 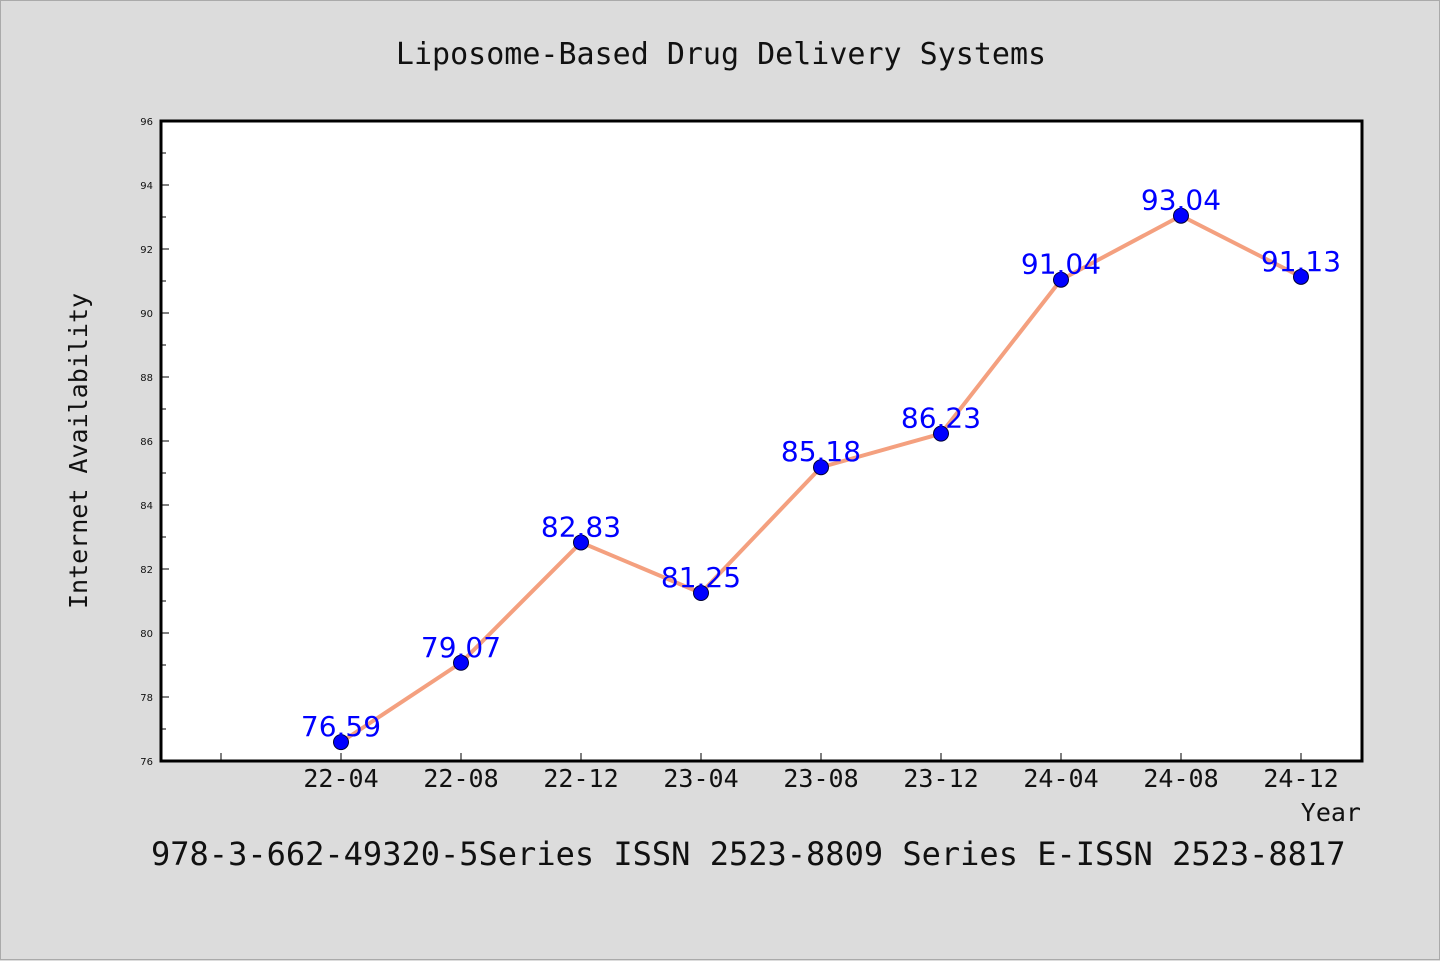 What do you see at coordinates (78, 451) in the screenshot?
I see `y-axis-label: Internet Availability` at bounding box center [78, 451].